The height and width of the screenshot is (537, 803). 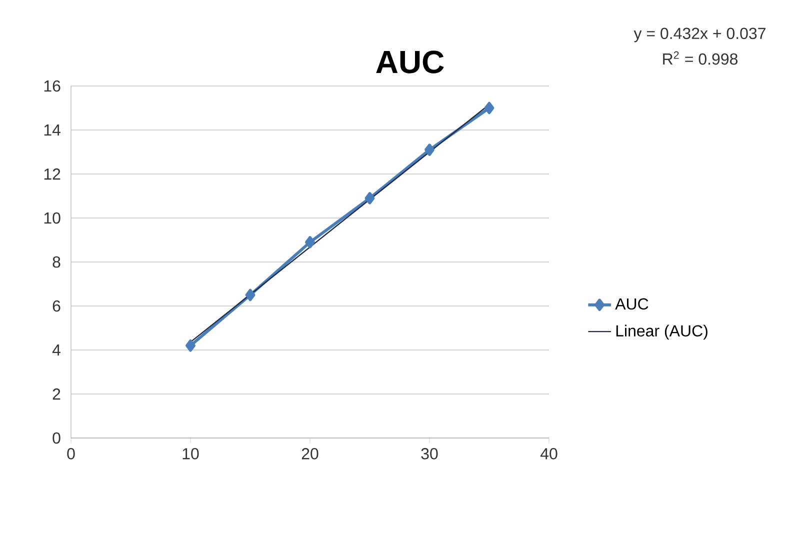 I want to click on x-tick-label: 30, so click(x=429, y=454).